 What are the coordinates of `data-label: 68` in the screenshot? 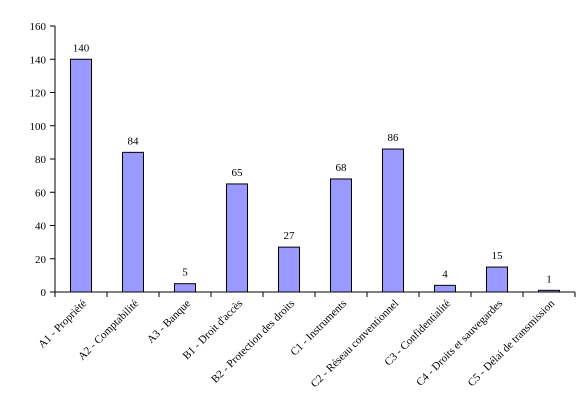 It's located at (342, 168).